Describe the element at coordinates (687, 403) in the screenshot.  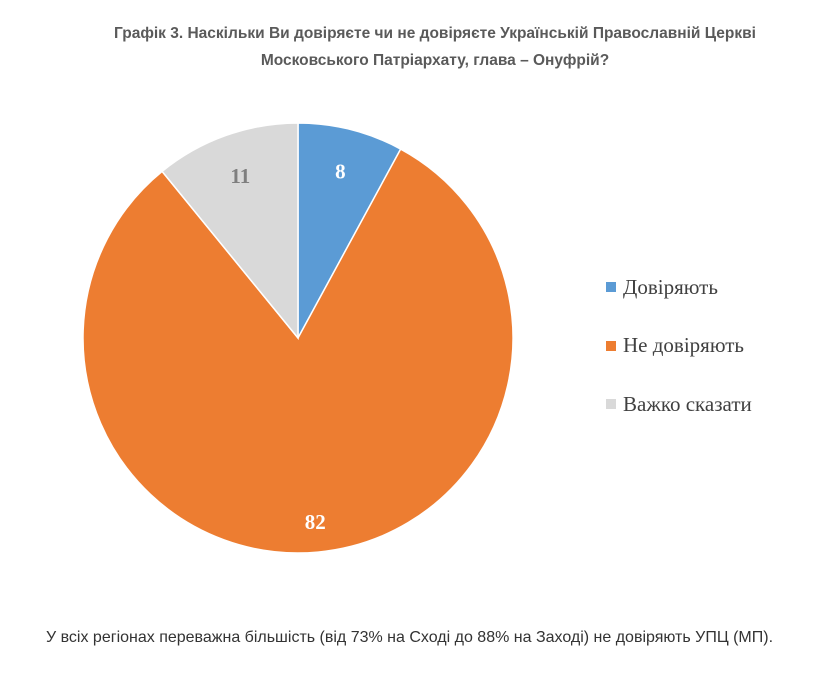
I see `legend-label-hard-to-say: Важко сказати` at that location.